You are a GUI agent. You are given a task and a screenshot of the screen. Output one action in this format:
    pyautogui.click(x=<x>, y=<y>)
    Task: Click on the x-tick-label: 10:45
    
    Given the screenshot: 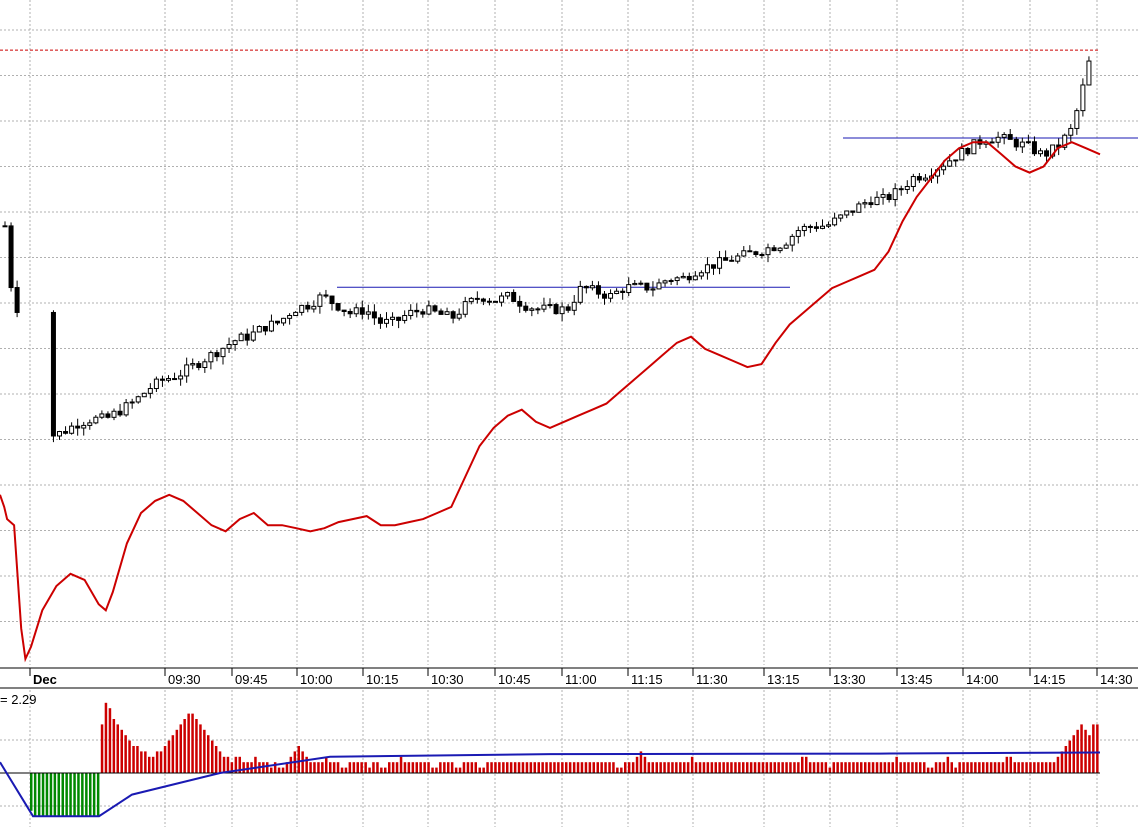 What is the action you would take?
    pyautogui.click(x=514, y=679)
    